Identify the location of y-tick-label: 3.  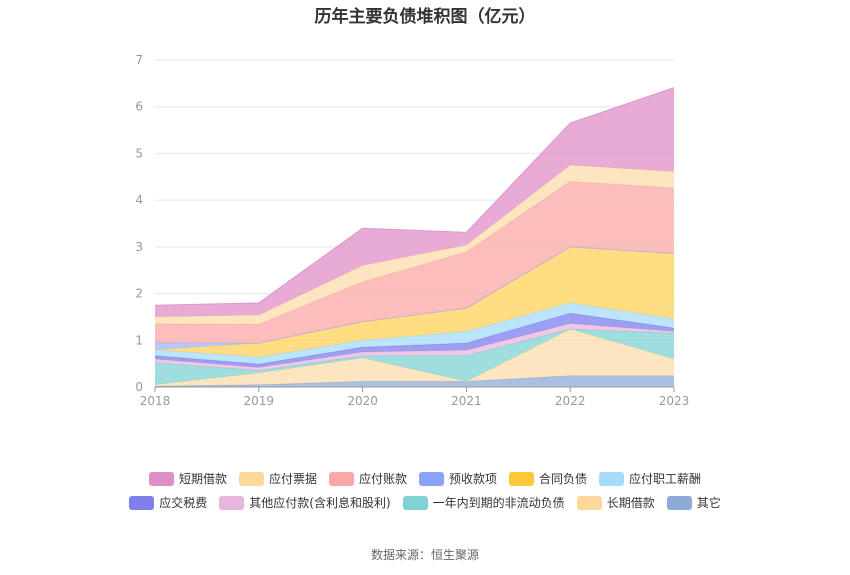
(139, 247).